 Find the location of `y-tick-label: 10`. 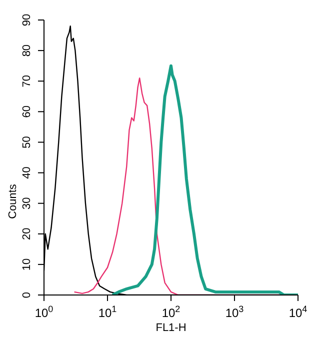

y-tick-label: 10 is located at coordinates (27, 264).